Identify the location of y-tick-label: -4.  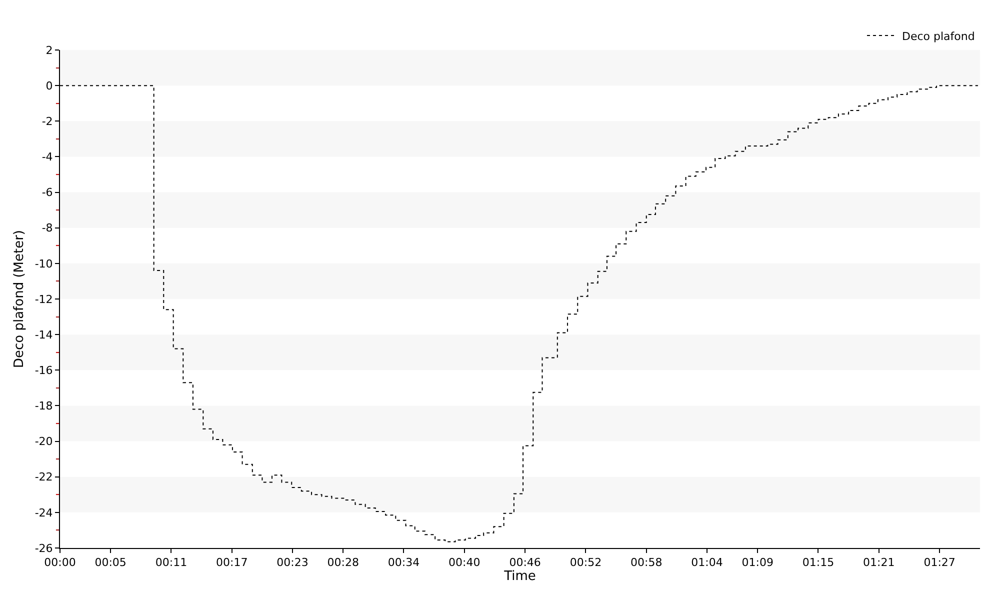
(47, 157).